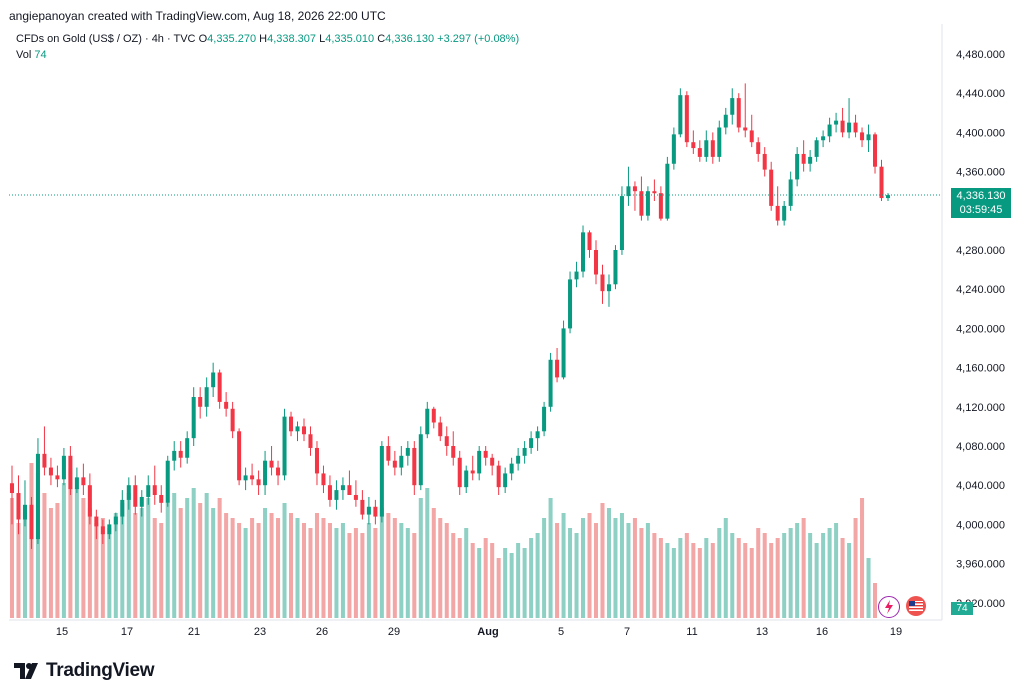  I want to click on y-tick-label: 4,360.000, so click(980, 173).